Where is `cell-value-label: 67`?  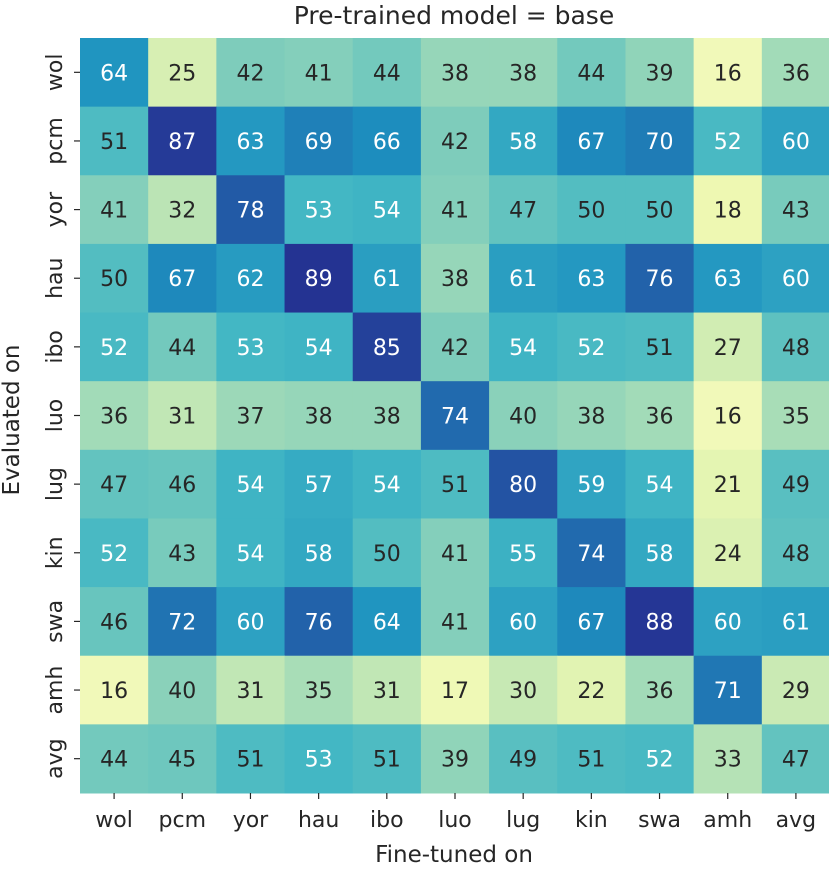
cell-value-label: 67 is located at coordinates (591, 622).